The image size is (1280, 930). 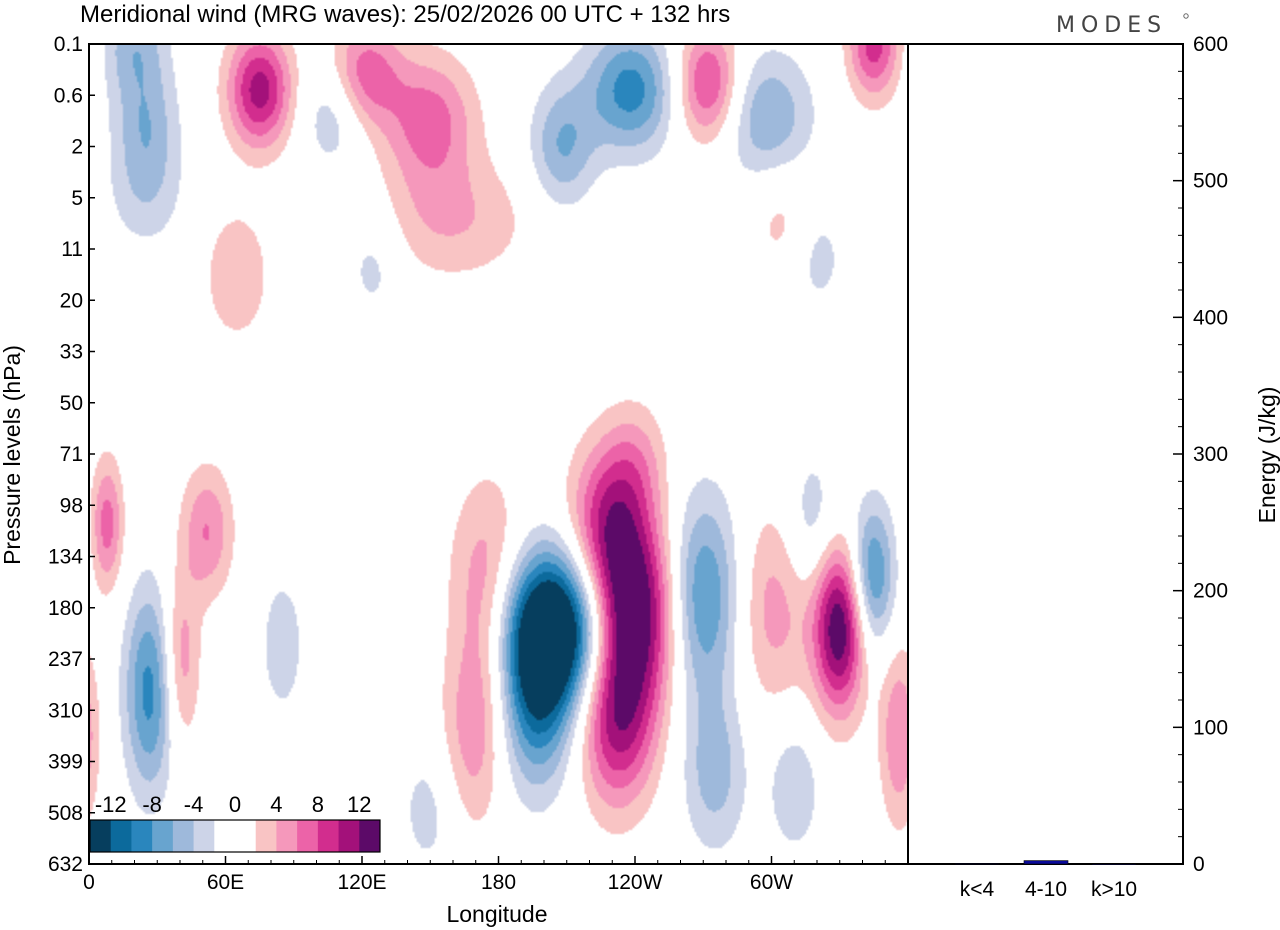 I want to click on y-tick-label: 508, so click(x=65, y=813).